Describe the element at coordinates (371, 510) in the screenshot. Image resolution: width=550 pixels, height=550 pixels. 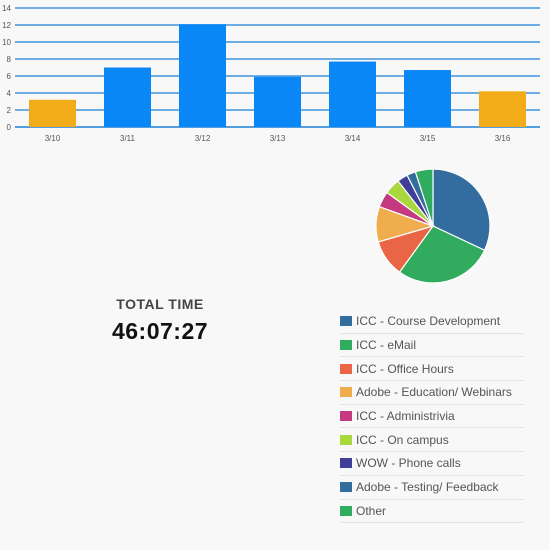
I see `legend-label: Other` at that location.